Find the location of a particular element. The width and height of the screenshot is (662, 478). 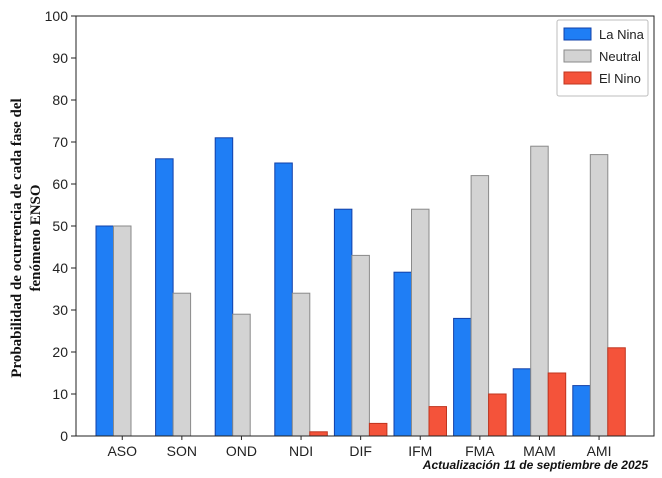

bar-la-nina-ifm is located at coordinates (402, 354).